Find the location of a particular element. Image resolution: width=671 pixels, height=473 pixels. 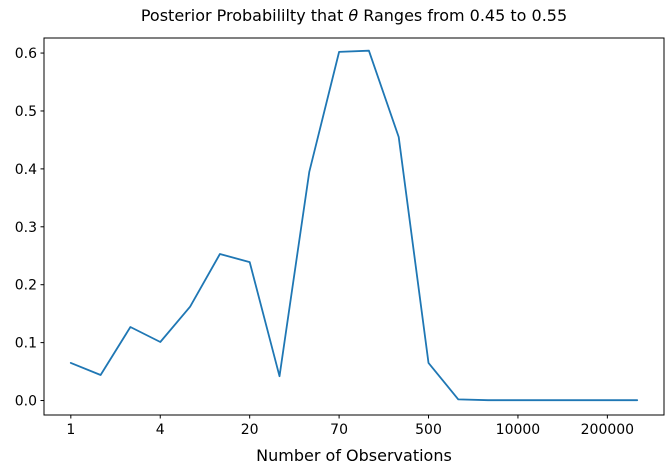

theta-symbol: θ is located at coordinates (353, 15).